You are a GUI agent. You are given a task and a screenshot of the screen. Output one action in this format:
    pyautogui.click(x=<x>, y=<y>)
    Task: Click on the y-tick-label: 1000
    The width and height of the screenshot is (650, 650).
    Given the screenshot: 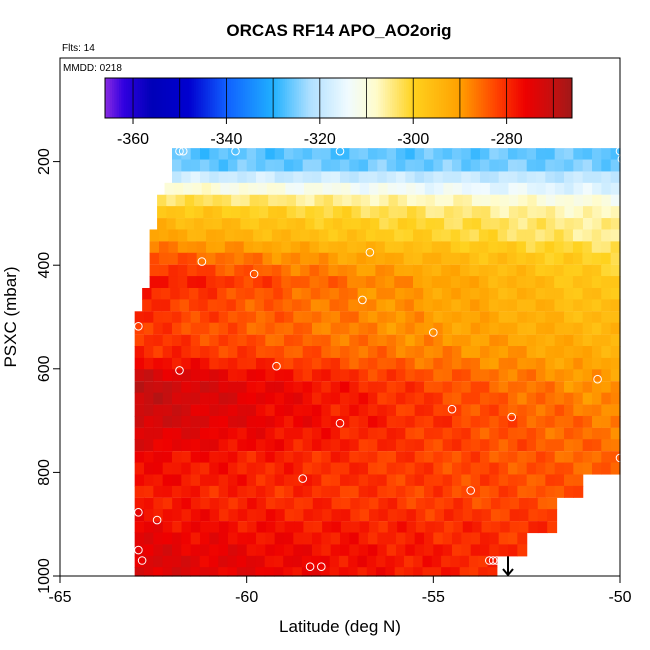 What is the action you would take?
    pyautogui.click(x=44, y=576)
    